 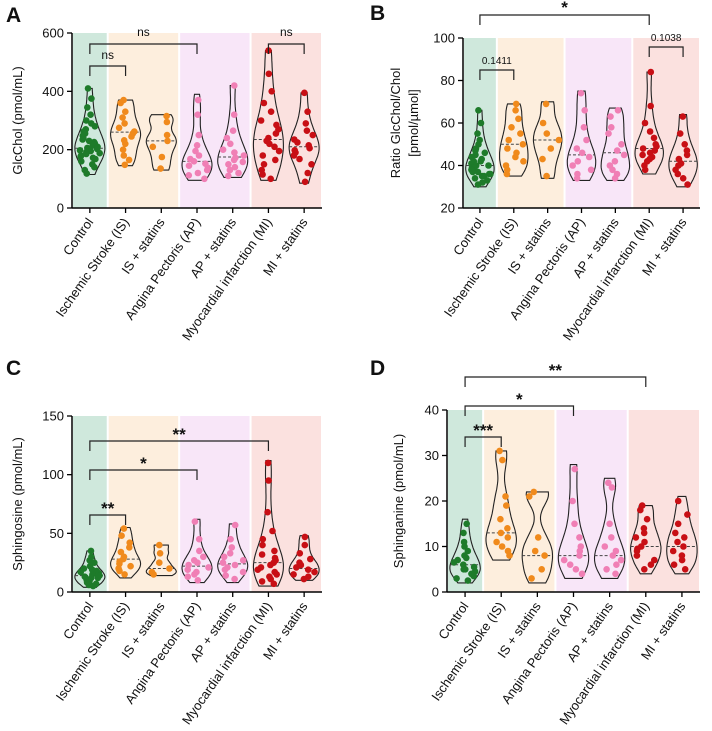 What do you see at coordinates (530, 123) in the screenshot?
I see `bg-band-is` at bounding box center [530, 123].